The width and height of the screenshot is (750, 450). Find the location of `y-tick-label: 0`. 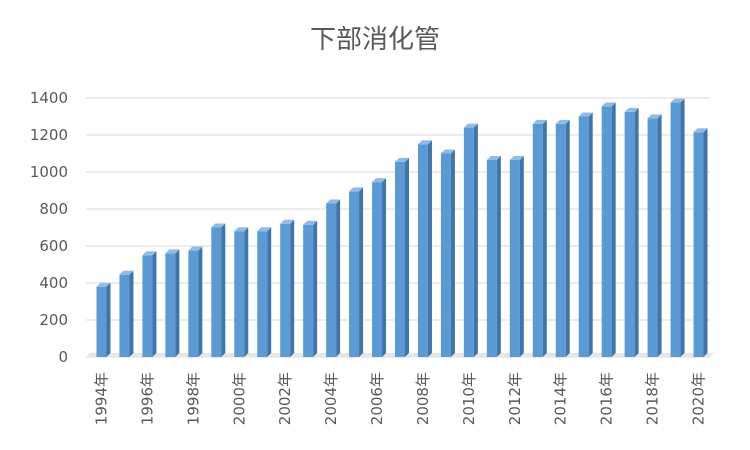

y-tick-label: 0 is located at coordinates (63, 357).